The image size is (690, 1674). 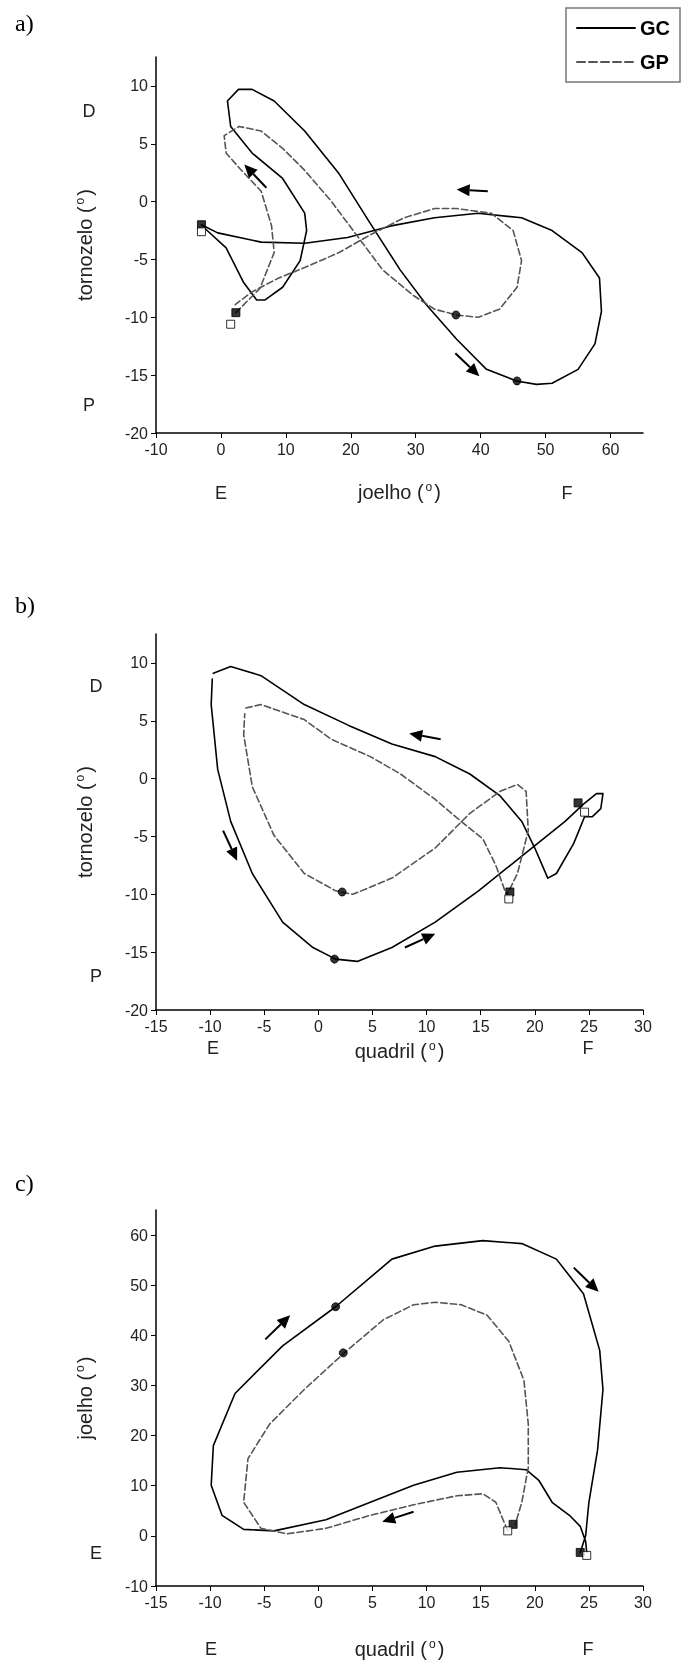 I want to click on chart-title: b), so click(x=25, y=605).